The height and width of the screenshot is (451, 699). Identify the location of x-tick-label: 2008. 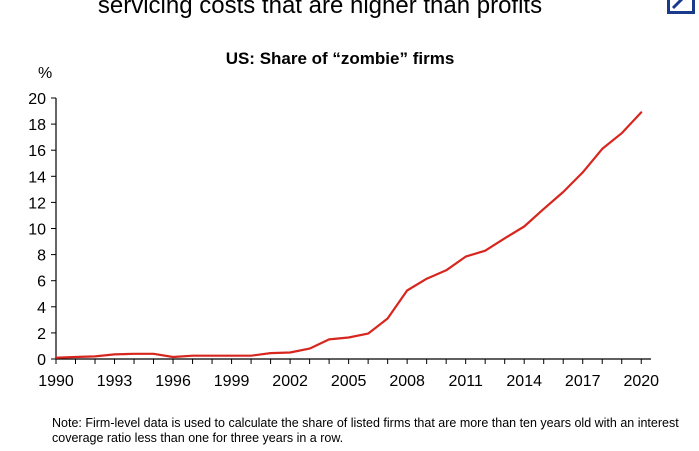
(407, 381).